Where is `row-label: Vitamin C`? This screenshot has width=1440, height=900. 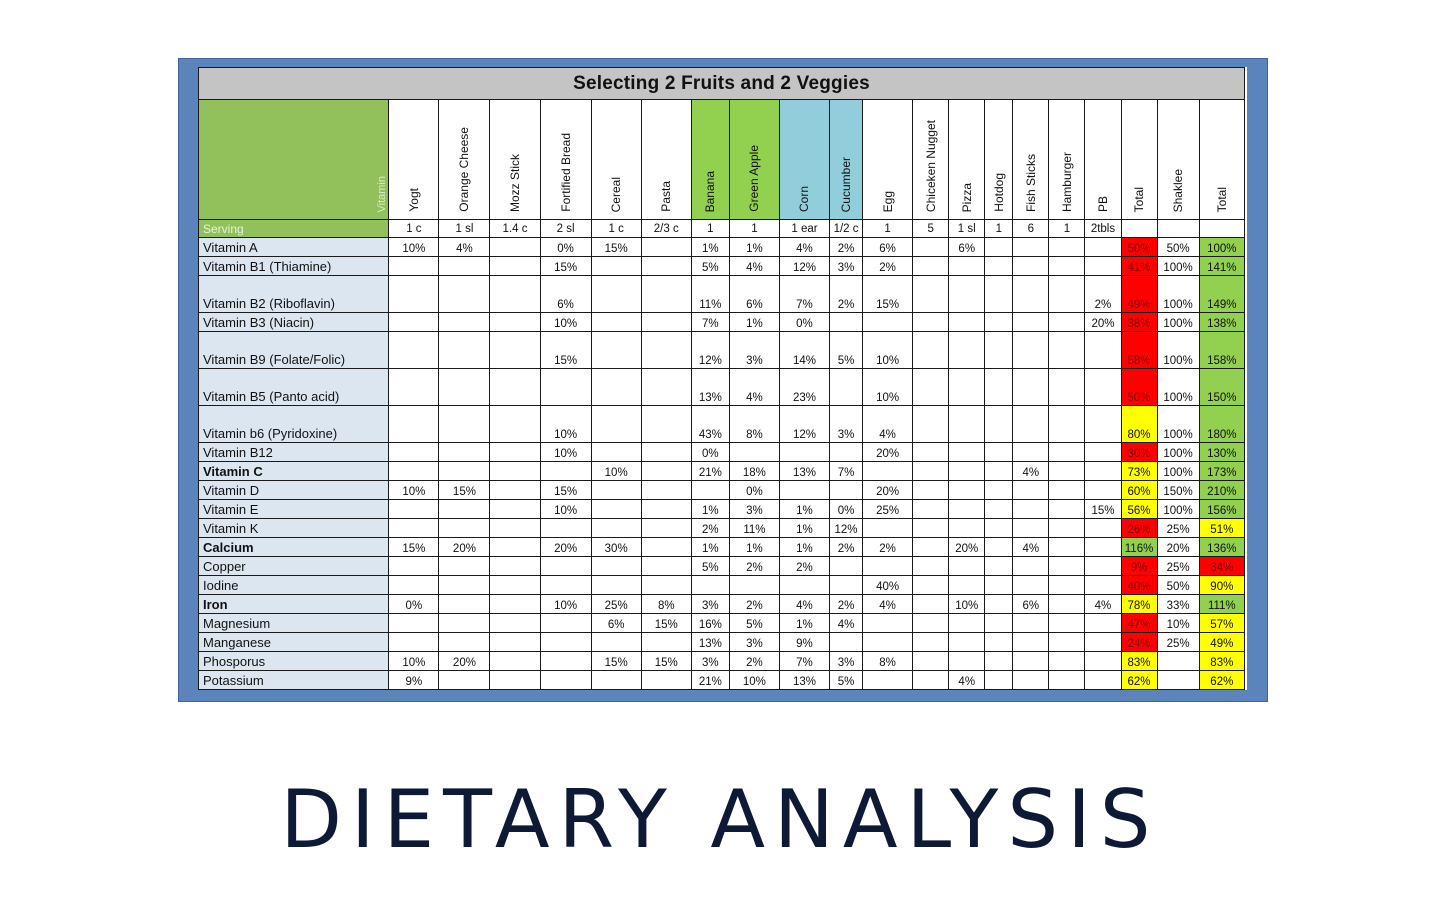
row-label: Vitamin C is located at coordinates (294, 471).